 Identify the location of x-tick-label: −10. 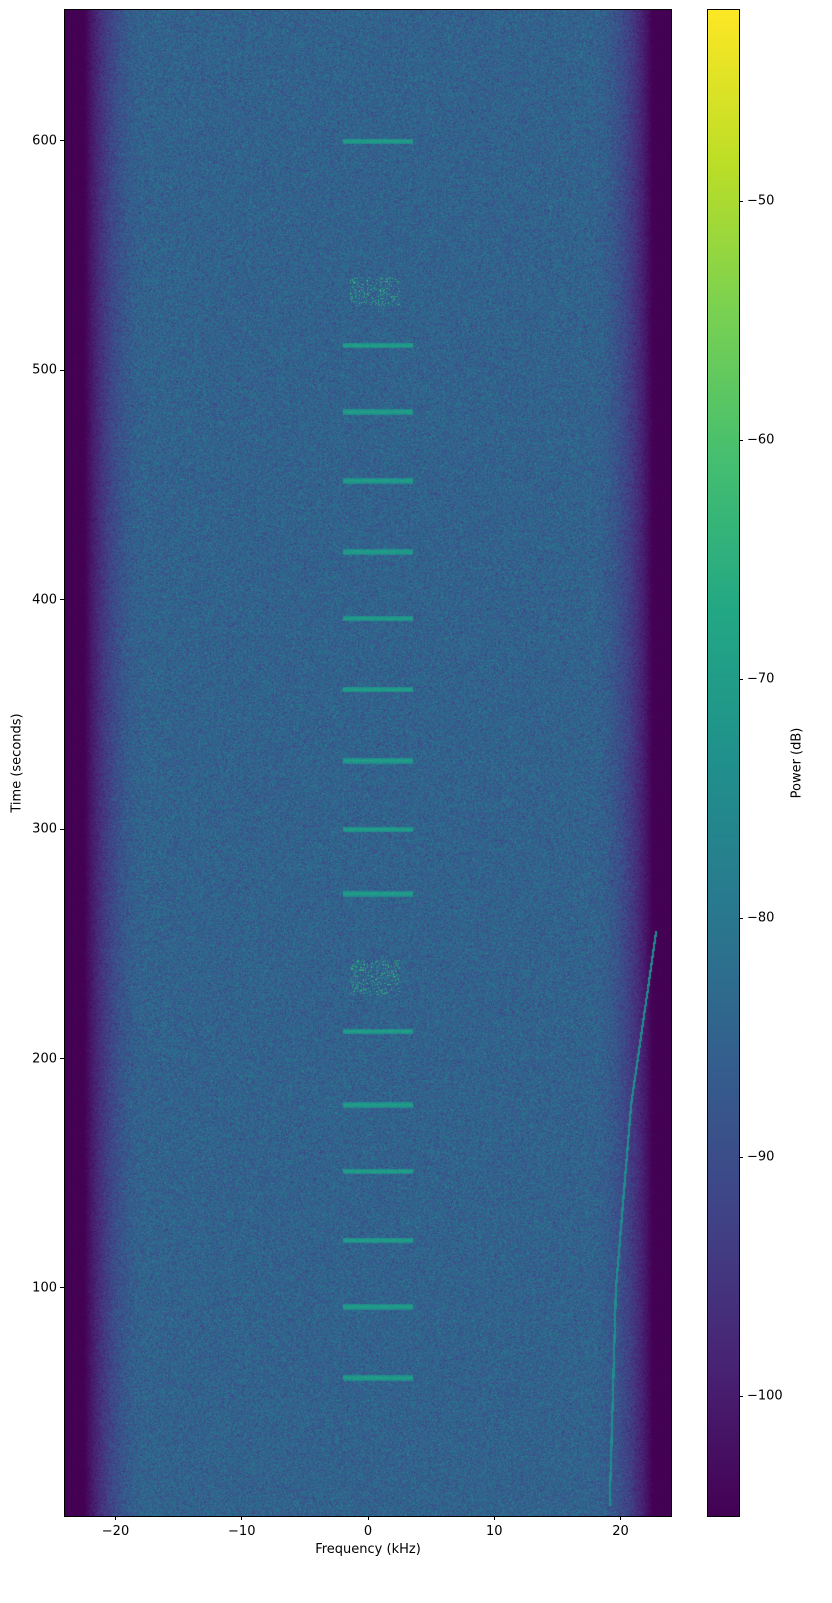
(242, 1531).